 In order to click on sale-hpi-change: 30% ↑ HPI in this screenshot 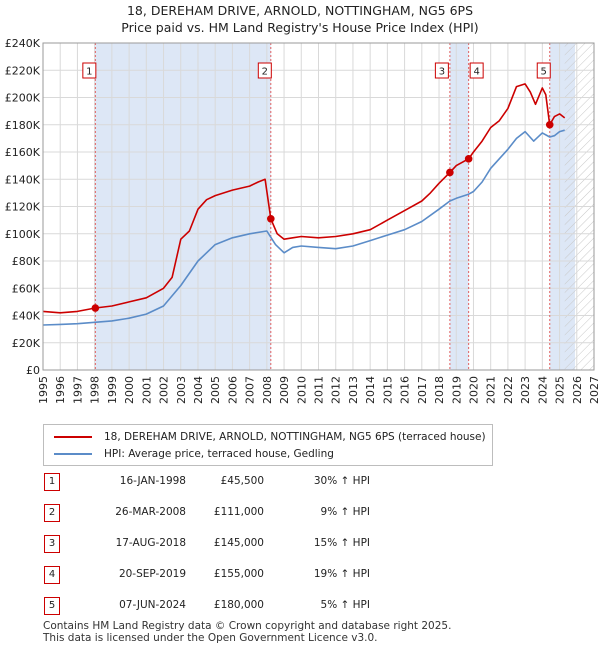, I will do `click(341, 481)`.